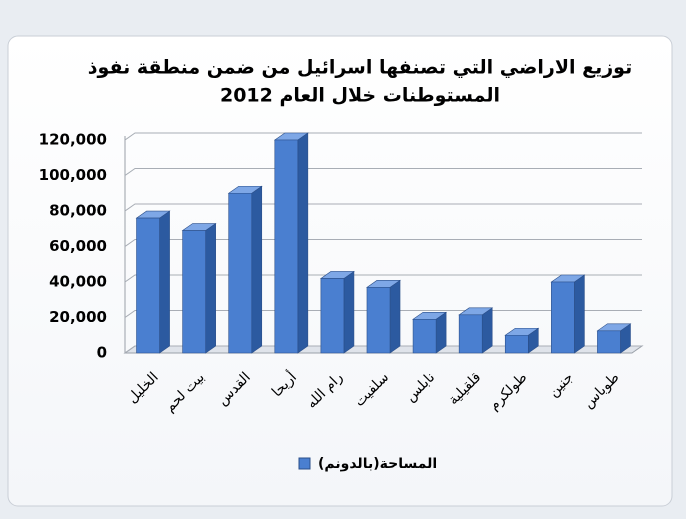 The image size is (686, 519). I want to click on y-tick-label: 80,000, so click(78, 211).